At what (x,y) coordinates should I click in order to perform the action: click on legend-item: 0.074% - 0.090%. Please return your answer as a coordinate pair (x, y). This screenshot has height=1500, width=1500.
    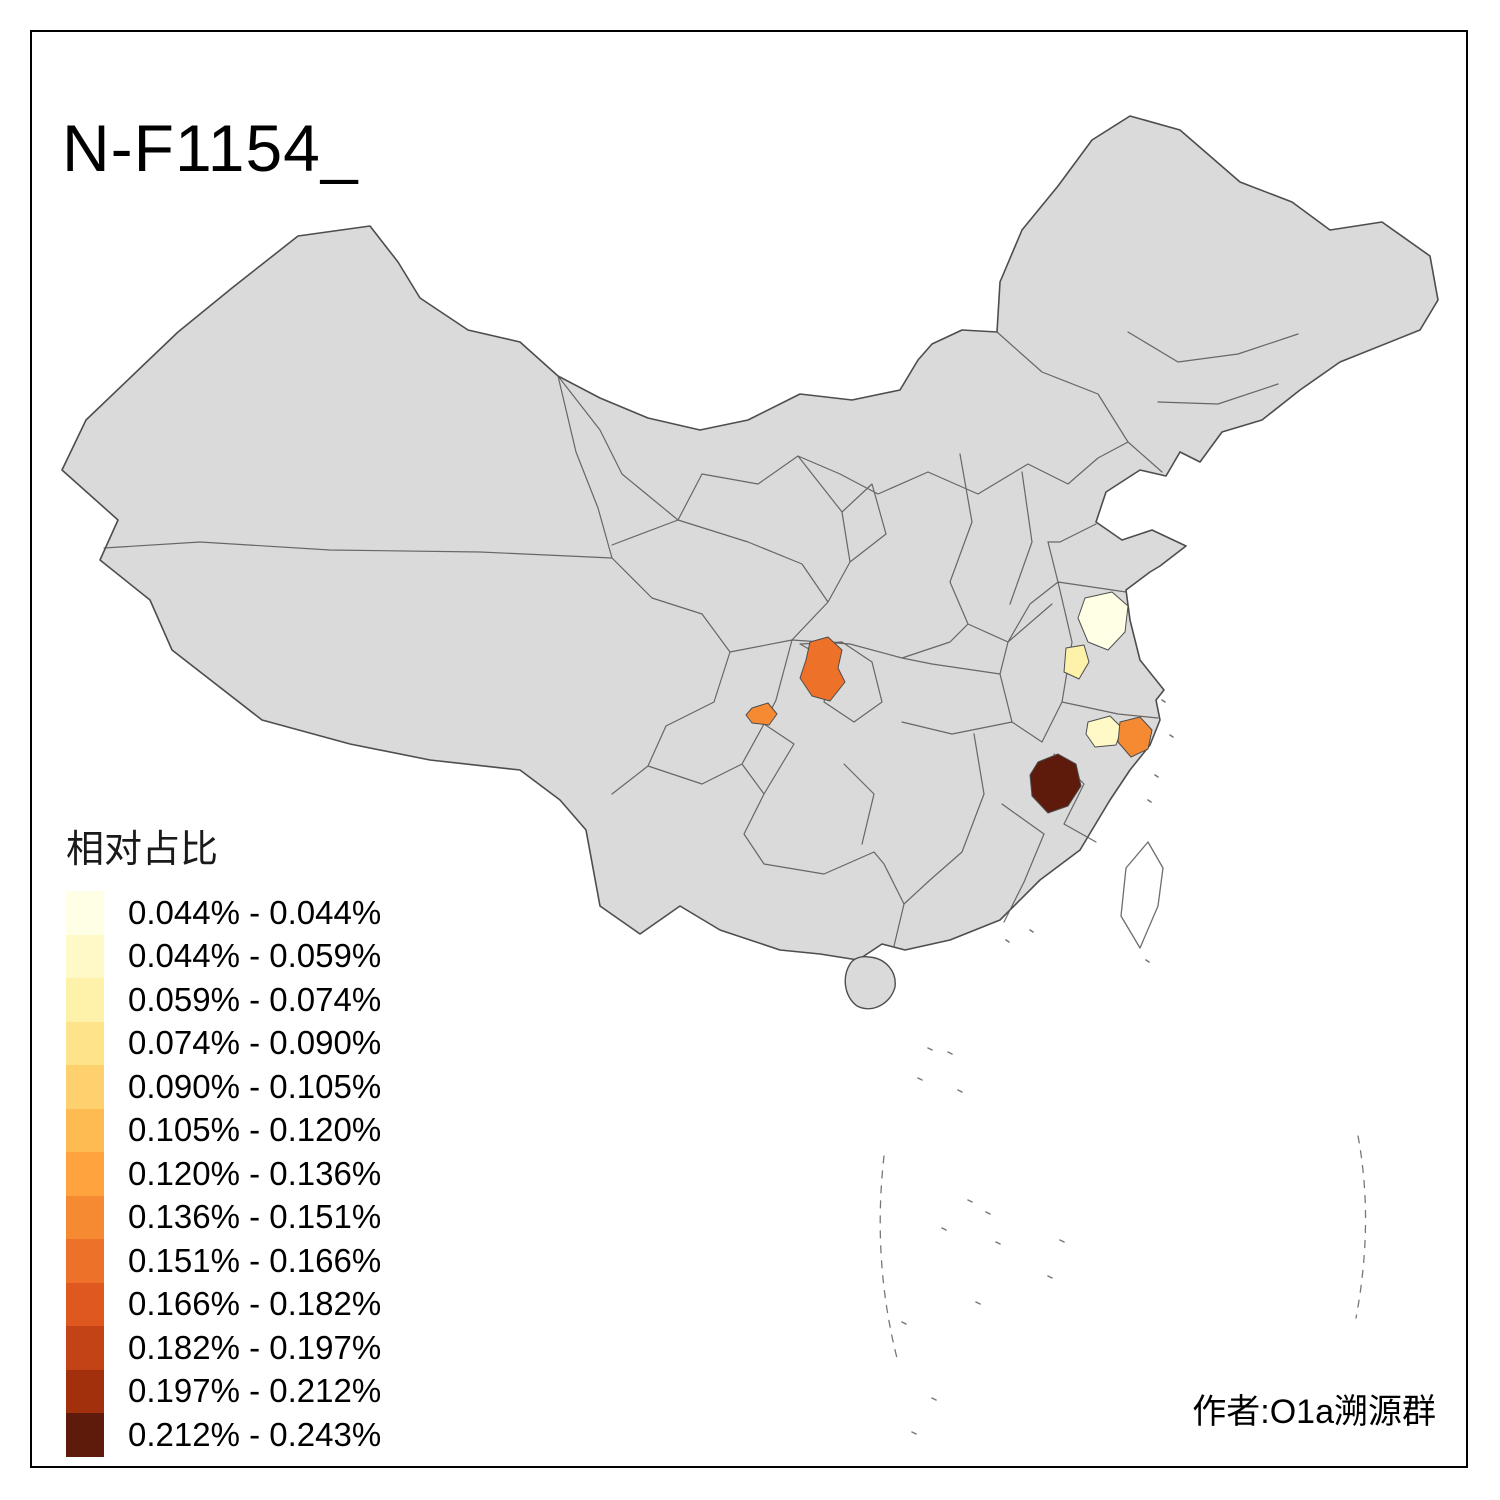
    Looking at the image, I should click on (224, 1043).